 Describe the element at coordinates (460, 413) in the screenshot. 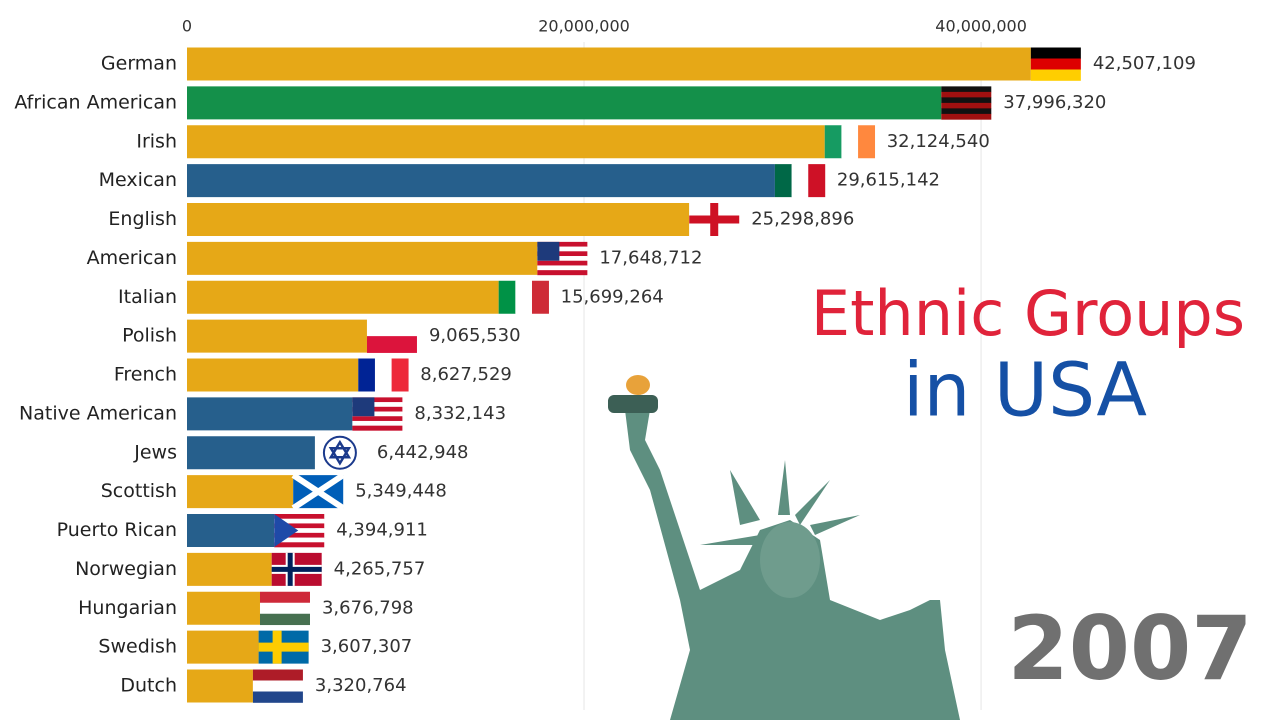

I see `value-label: 8,332,143` at that location.